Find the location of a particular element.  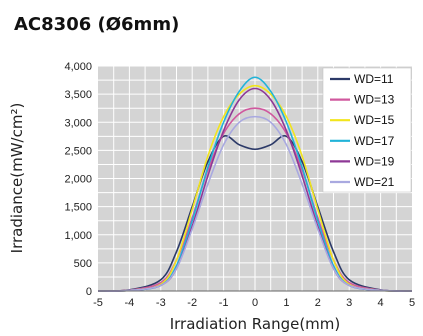

chart-title: AC8306 (Ø6mm) is located at coordinates (97, 24).